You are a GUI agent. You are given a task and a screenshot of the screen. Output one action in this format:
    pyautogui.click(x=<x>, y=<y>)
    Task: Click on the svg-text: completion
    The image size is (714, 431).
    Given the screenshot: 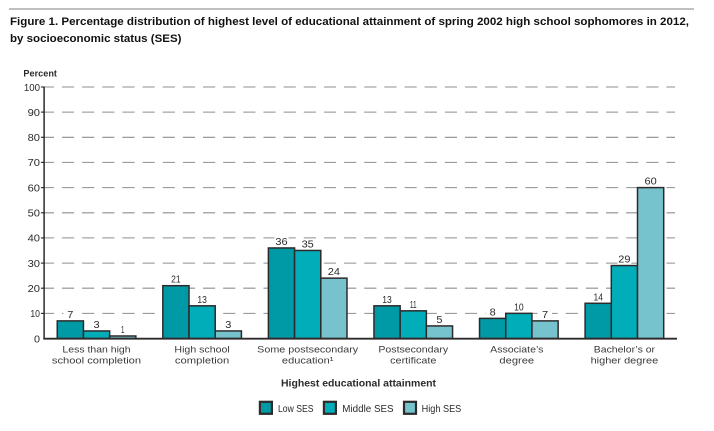 What is the action you would take?
    pyautogui.click(x=202, y=361)
    